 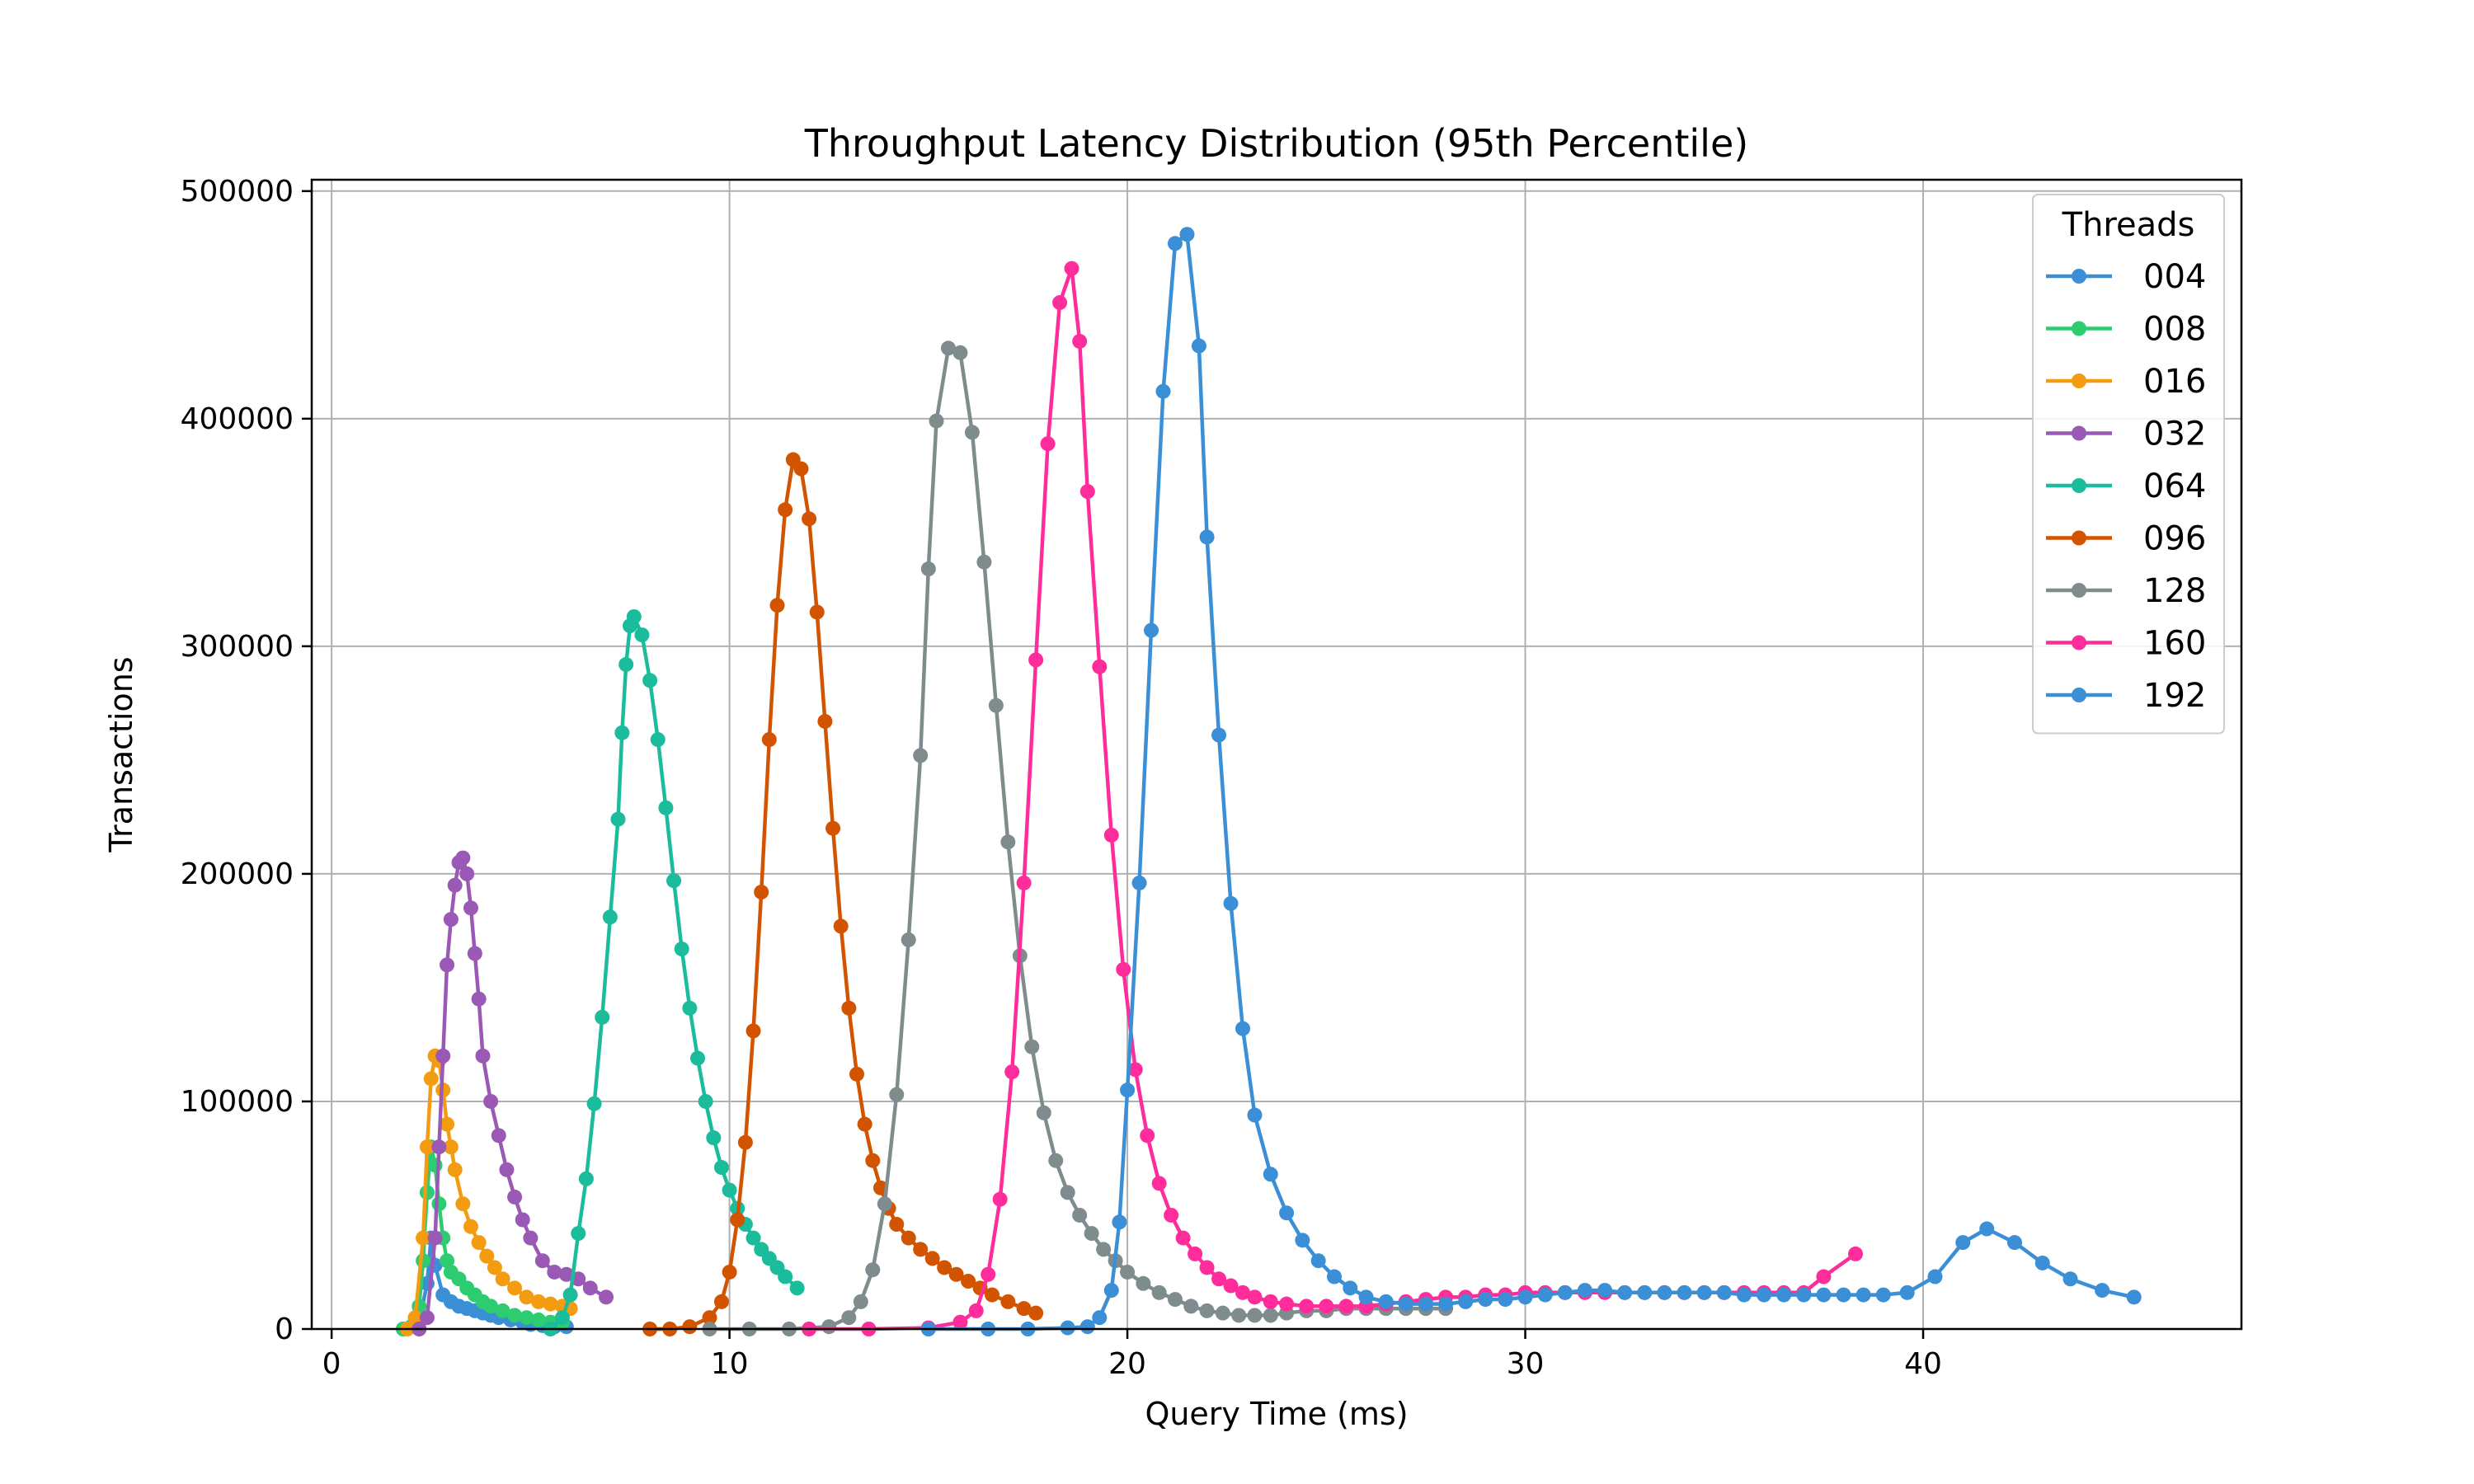 I want to click on legend-label: 192, so click(x=2174, y=696).